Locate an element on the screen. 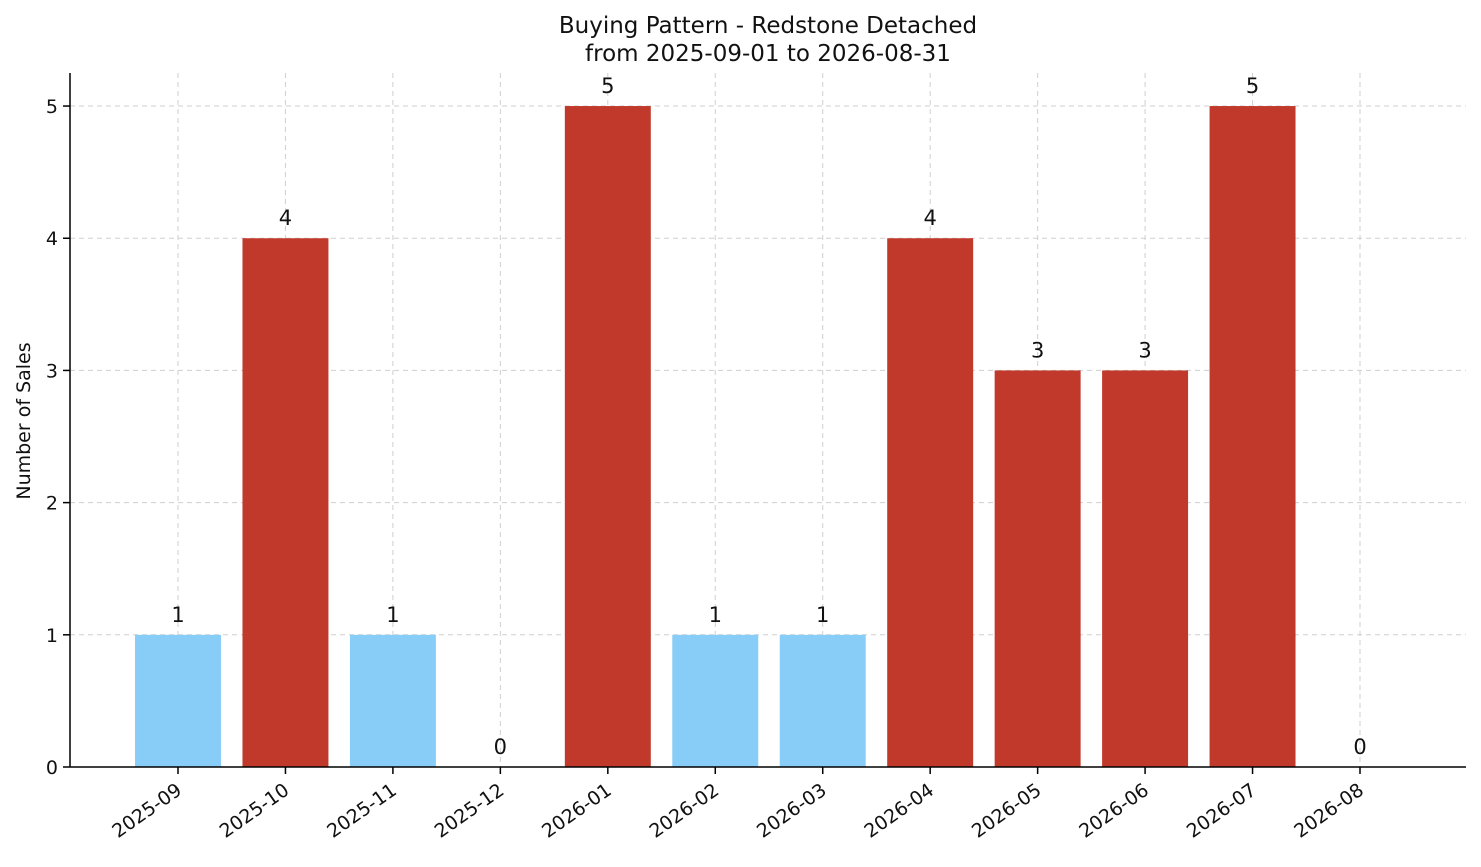 This screenshot has width=1481, height=867. chart-title: Buying Pattern - Redstone Detached is located at coordinates (768, 26).